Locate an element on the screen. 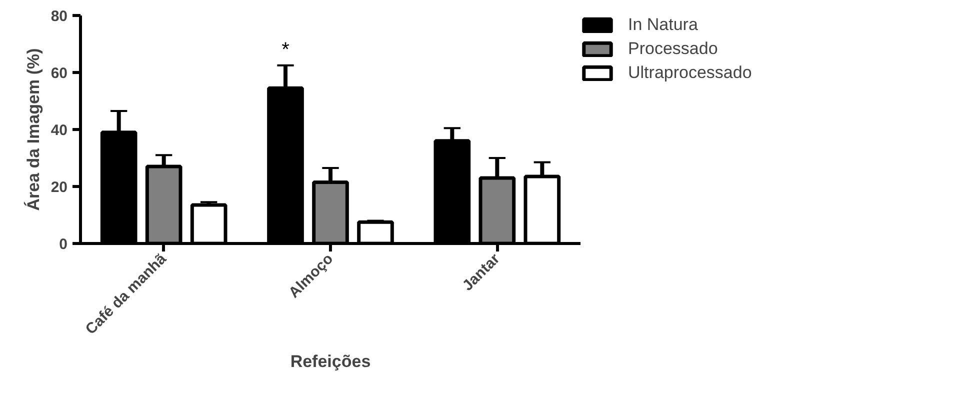 Image resolution: width=978 pixels, height=409 pixels. y-tick-label: 0 is located at coordinates (63, 244).